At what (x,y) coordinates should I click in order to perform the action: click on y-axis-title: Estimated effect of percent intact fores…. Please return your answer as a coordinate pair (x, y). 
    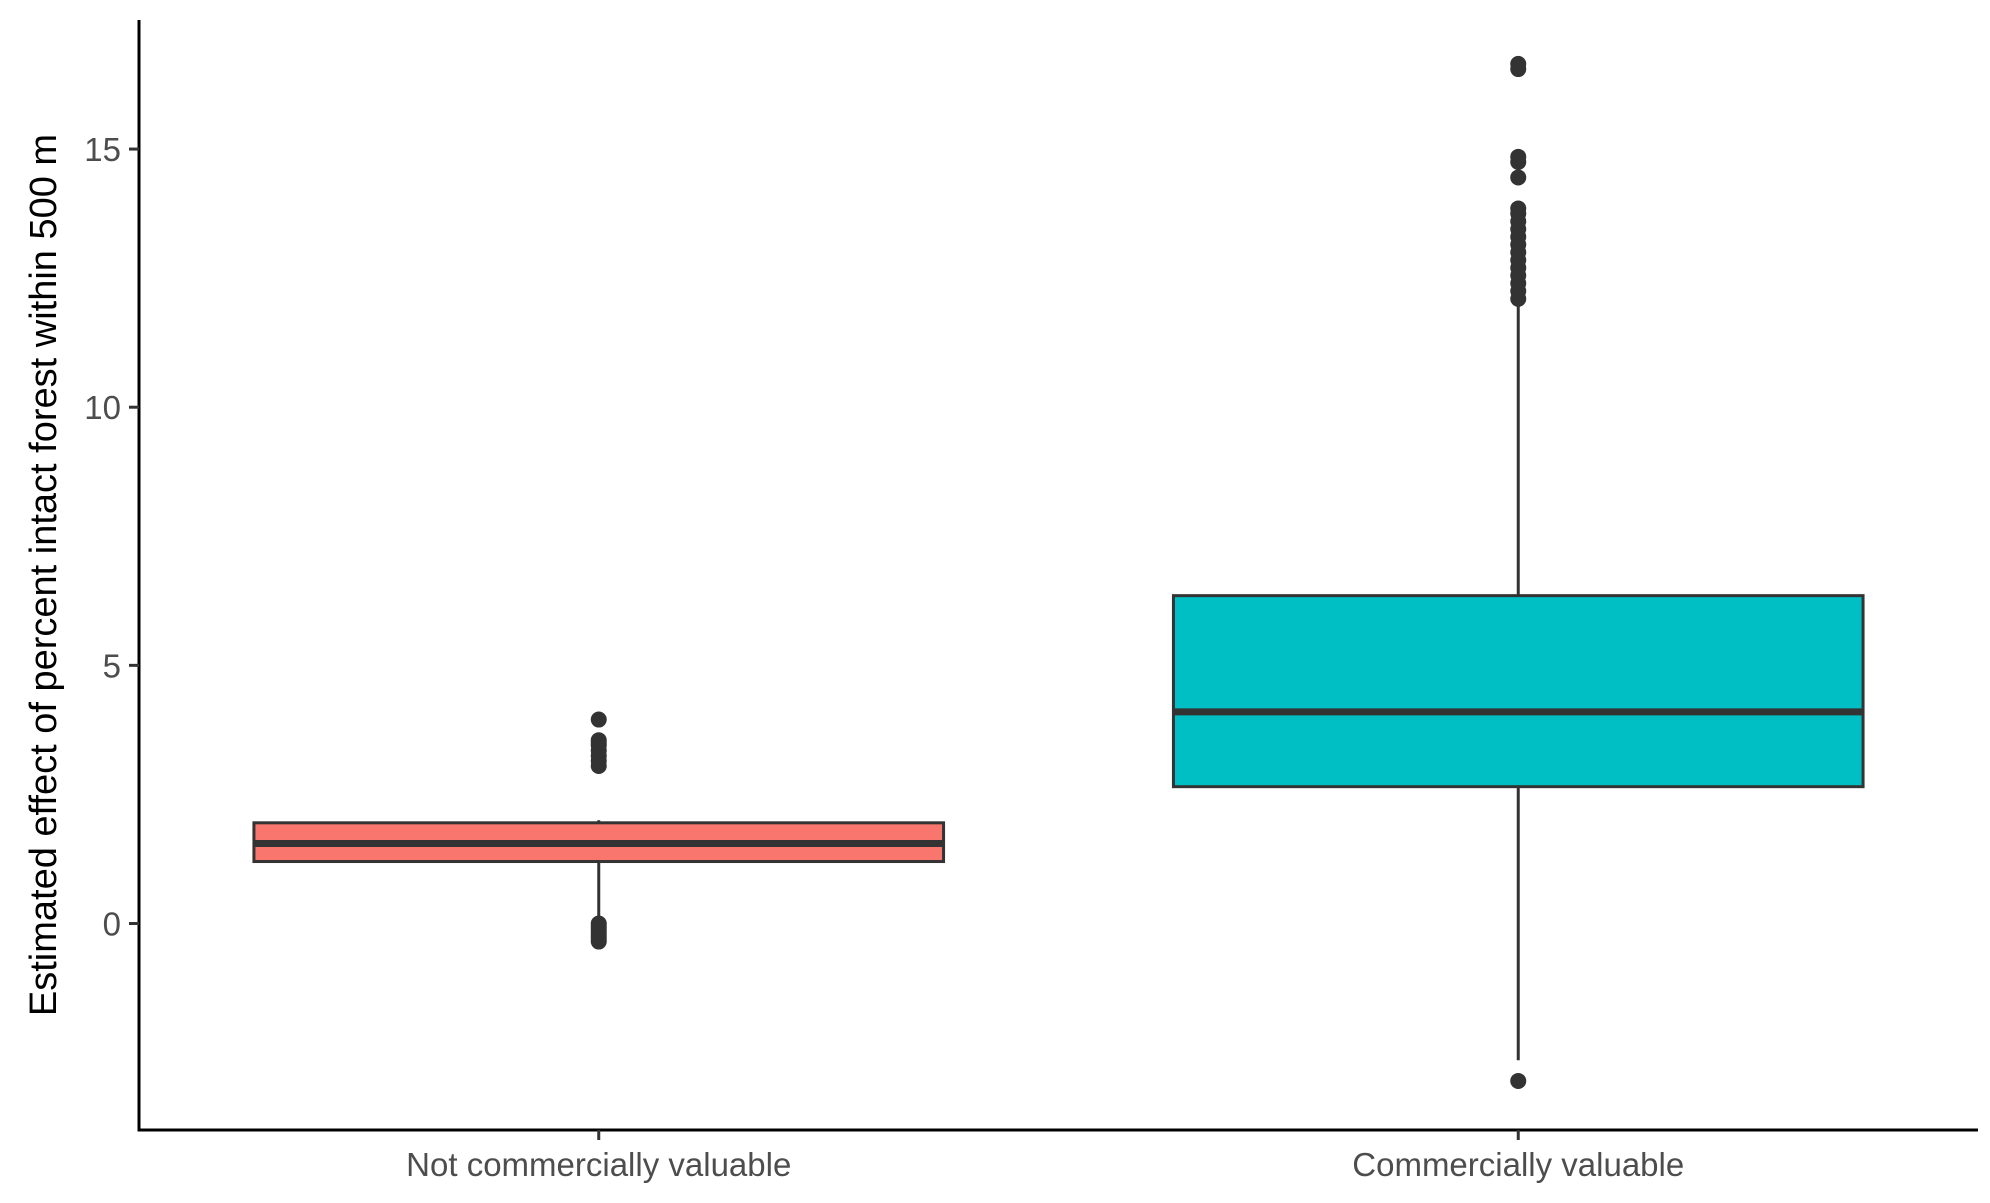
    Looking at the image, I should click on (44, 575).